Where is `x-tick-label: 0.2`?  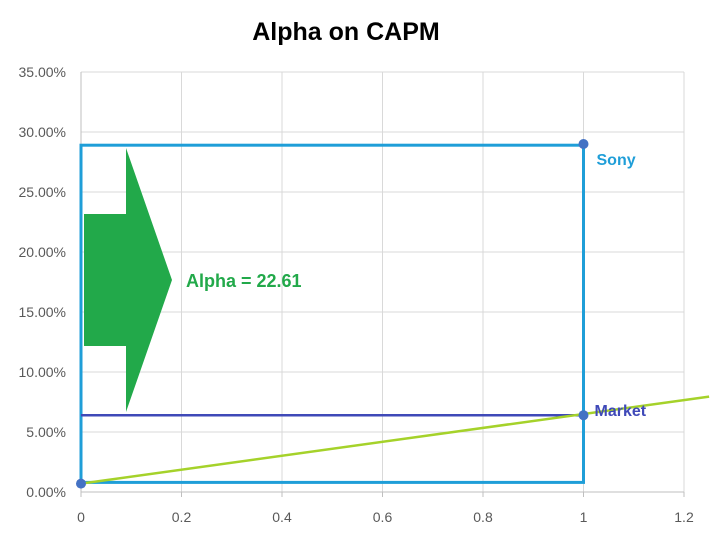 x-tick-label: 0.2 is located at coordinates (182, 517).